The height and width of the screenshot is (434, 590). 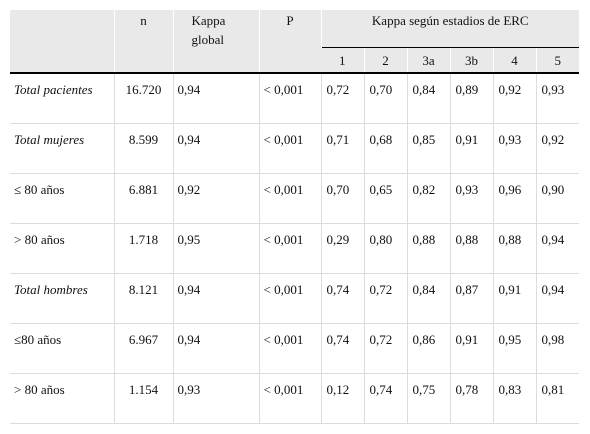 What do you see at coordinates (557, 98) in the screenshot?
I see `cell-kappa-stage-5: 0,93` at bounding box center [557, 98].